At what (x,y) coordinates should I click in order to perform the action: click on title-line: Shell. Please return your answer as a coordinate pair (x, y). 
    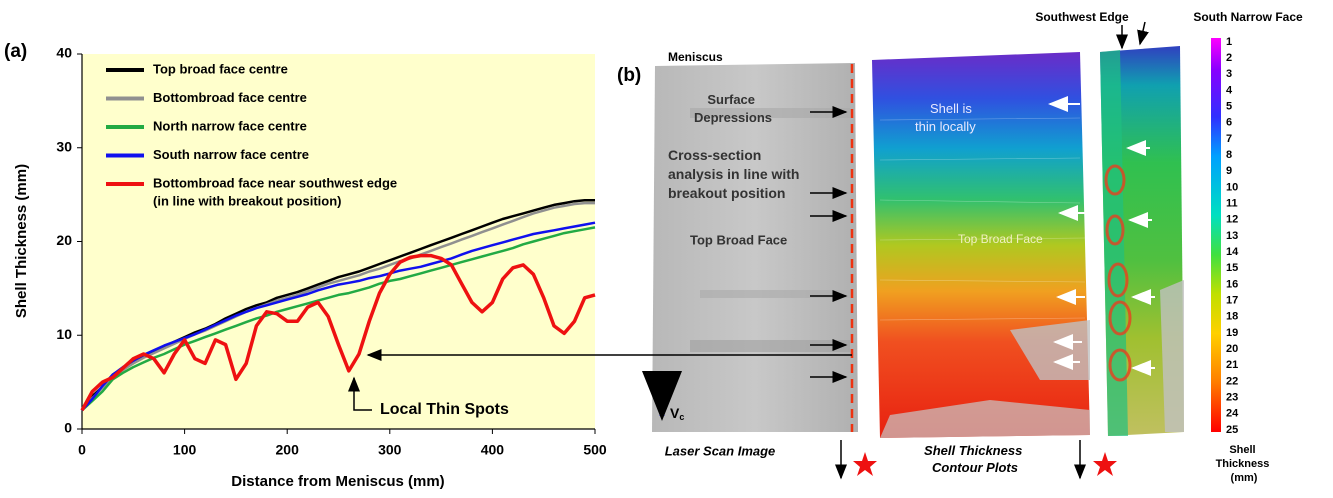
    Looking at the image, I should click on (1242, 450).